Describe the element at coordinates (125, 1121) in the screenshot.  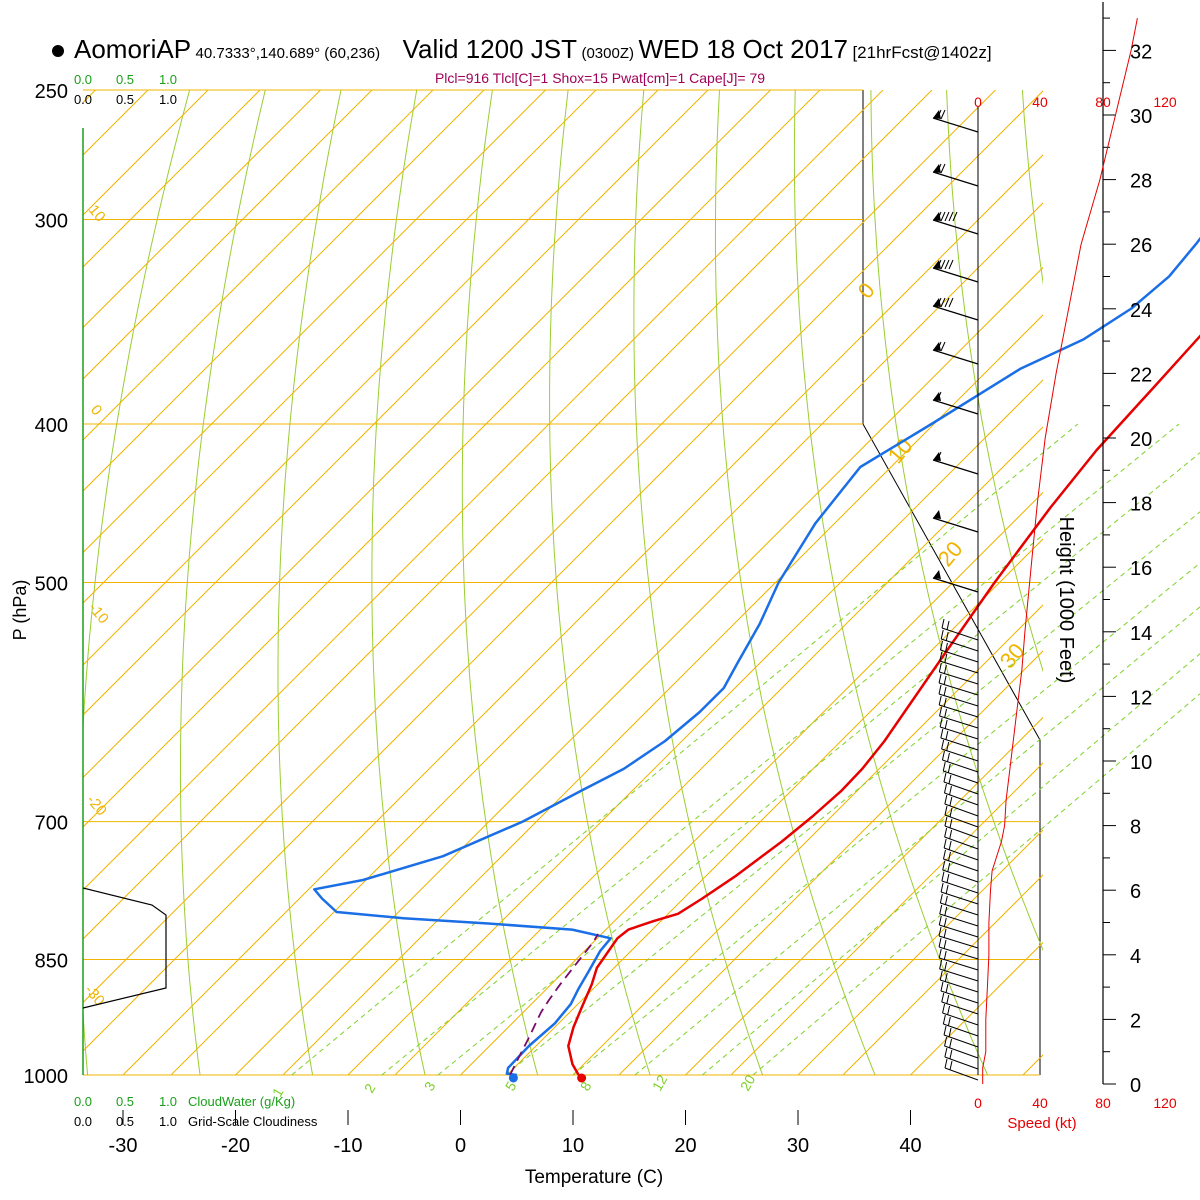
I see `cloudiness-scale-bottom: 0.5` at that location.